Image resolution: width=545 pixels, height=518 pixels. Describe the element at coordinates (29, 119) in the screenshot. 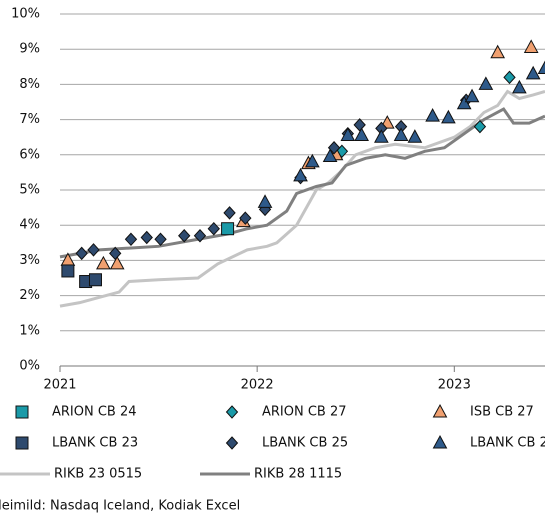

I see `y-tick-label: 7%` at that location.